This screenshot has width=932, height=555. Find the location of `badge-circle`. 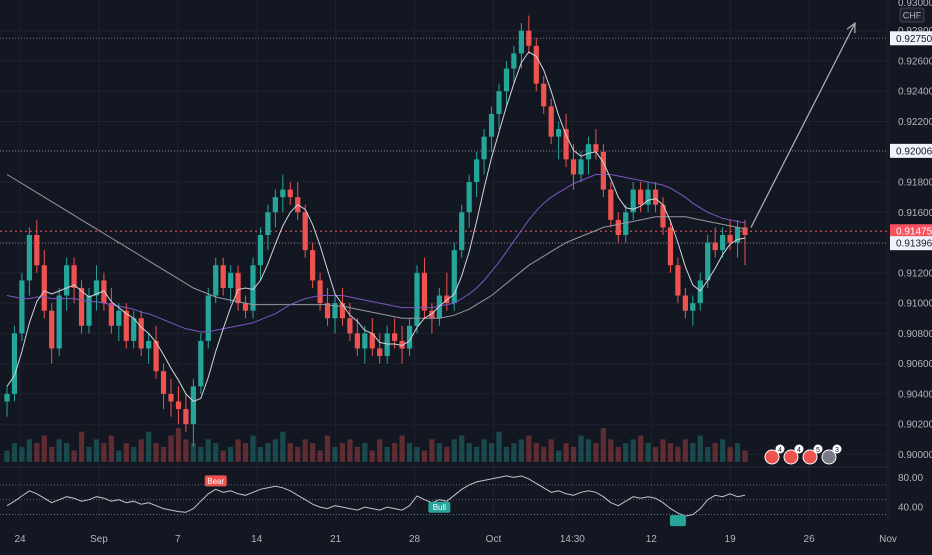

badge-circle is located at coordinates (829, 457).